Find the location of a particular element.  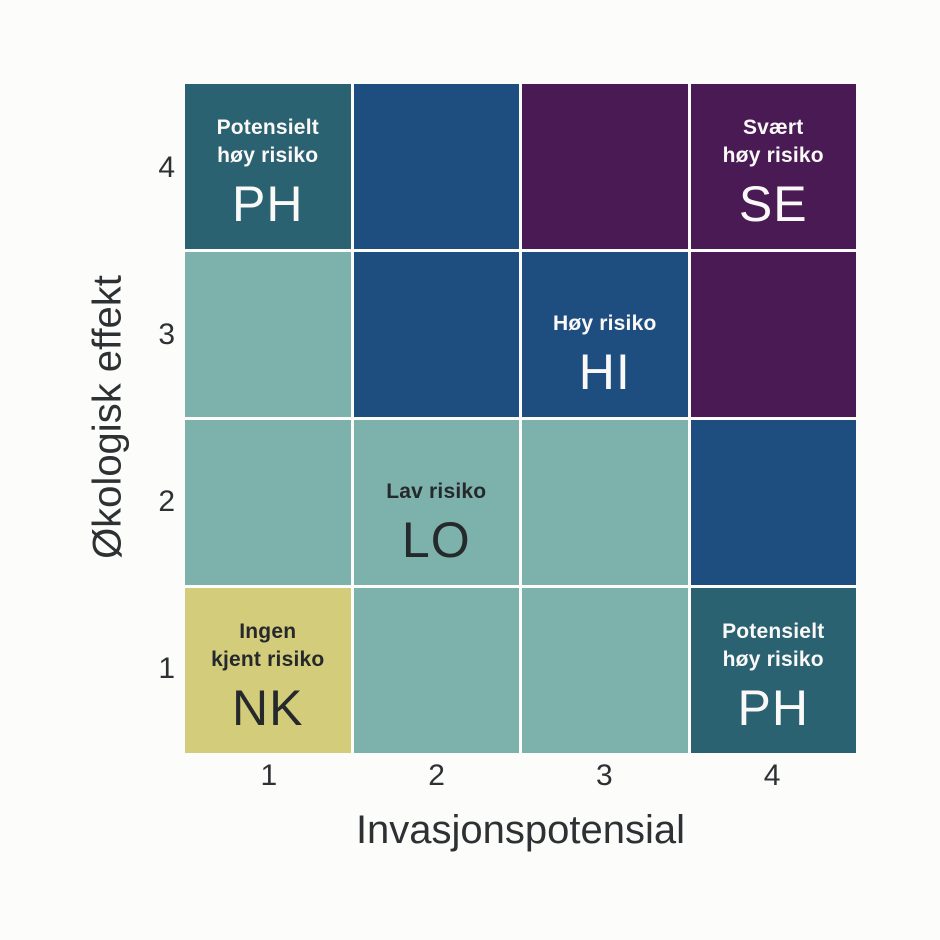

y-tick-3: 3 is located at coordinates (166, 334).